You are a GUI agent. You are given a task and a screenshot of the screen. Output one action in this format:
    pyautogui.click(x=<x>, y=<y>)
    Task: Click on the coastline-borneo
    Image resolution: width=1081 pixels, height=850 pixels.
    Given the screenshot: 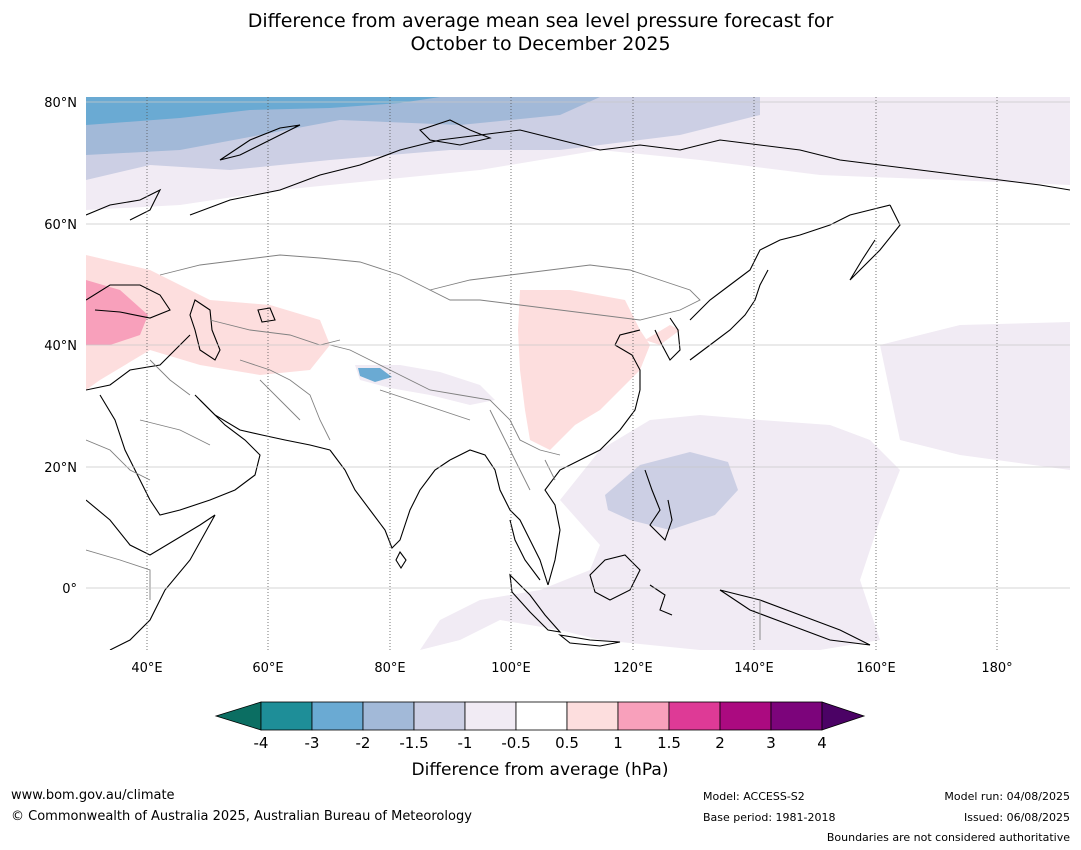 What is the action you would take?
    pyautogui.click(x=615, y=577)
    